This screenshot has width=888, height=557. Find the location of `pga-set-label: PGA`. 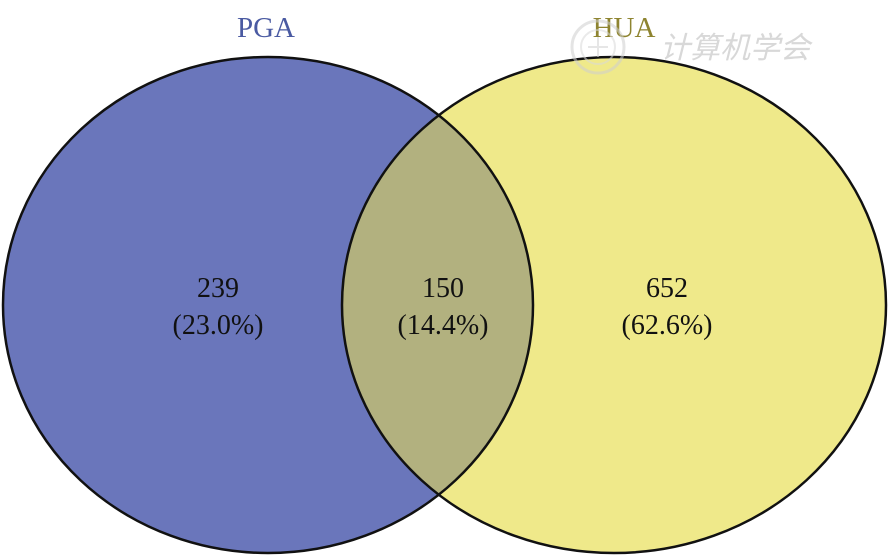

pga-set-label: PGA is located at coordinates (266, 28).